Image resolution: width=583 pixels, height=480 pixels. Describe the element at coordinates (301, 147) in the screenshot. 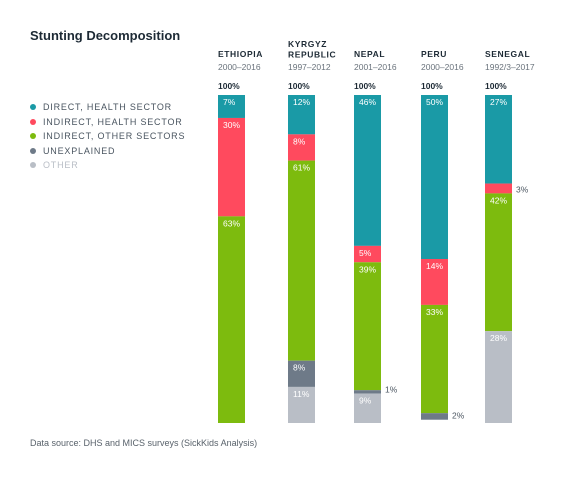

I see `bar-segment-kyrgyz-republic-indirect-health-sector` at that location.